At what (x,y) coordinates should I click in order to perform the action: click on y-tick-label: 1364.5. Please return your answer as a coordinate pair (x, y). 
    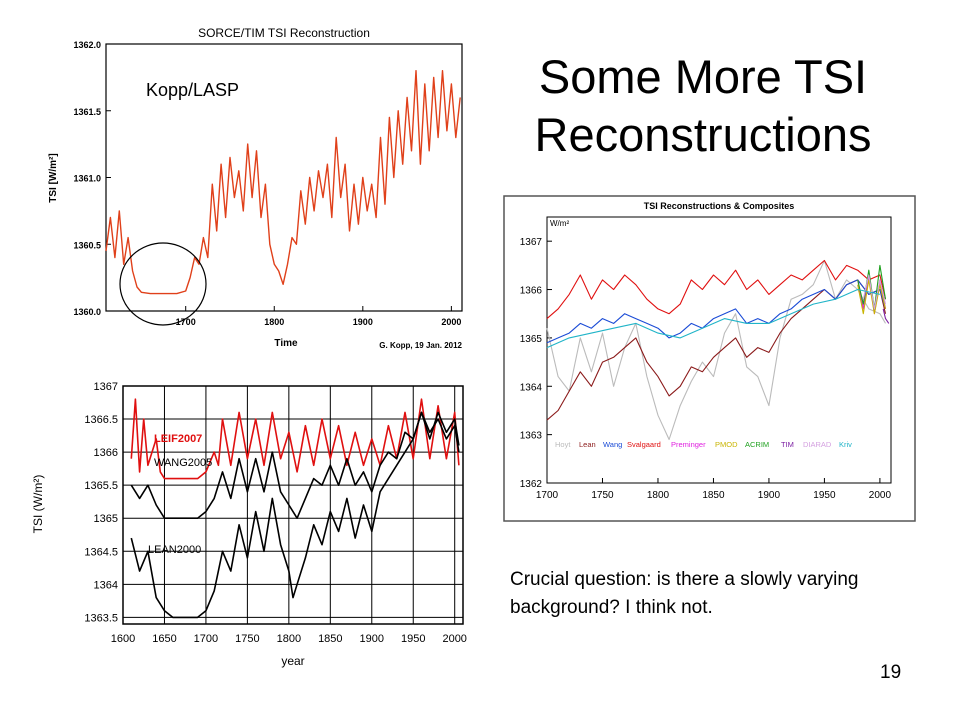
    Looking at the image, I should click on (101, 552).